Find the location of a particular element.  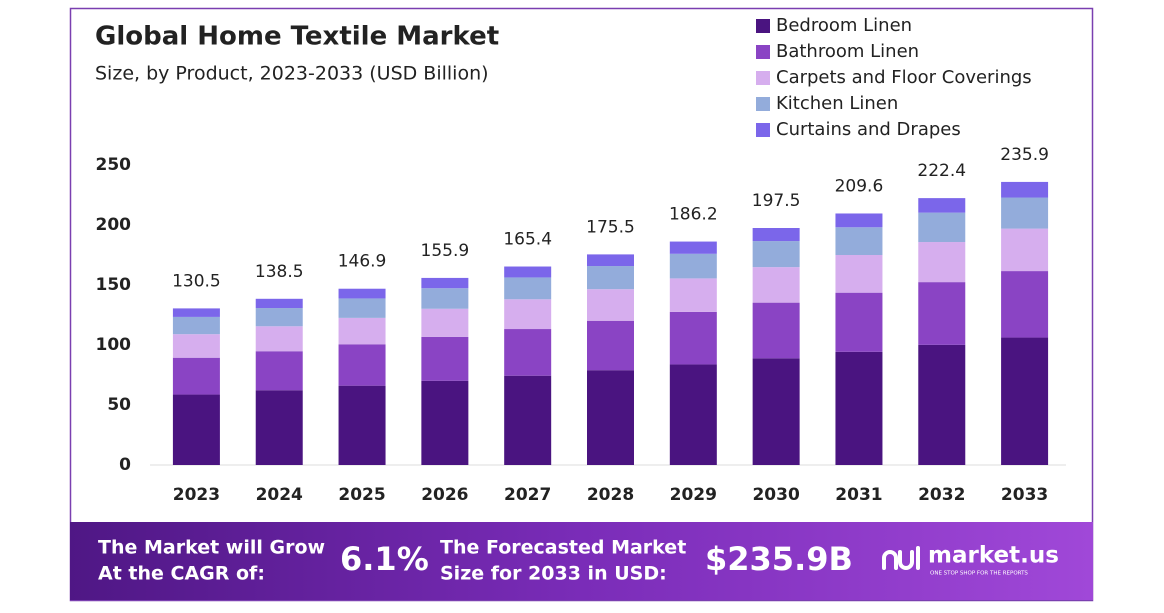

chart-title: Global Home Textile Market is located at coordinates (297, 37).